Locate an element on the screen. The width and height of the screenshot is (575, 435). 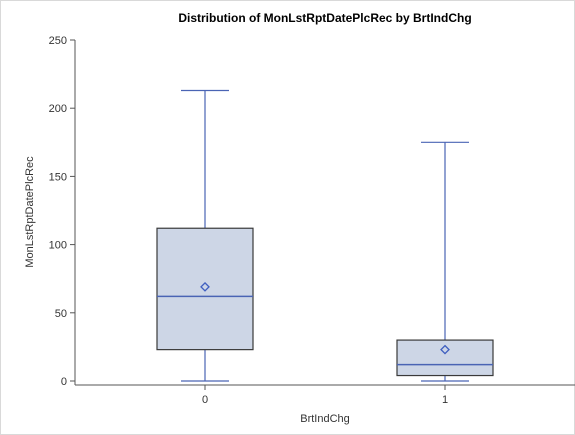
y-tick-label: 0 is located at coordinates (64, 382).